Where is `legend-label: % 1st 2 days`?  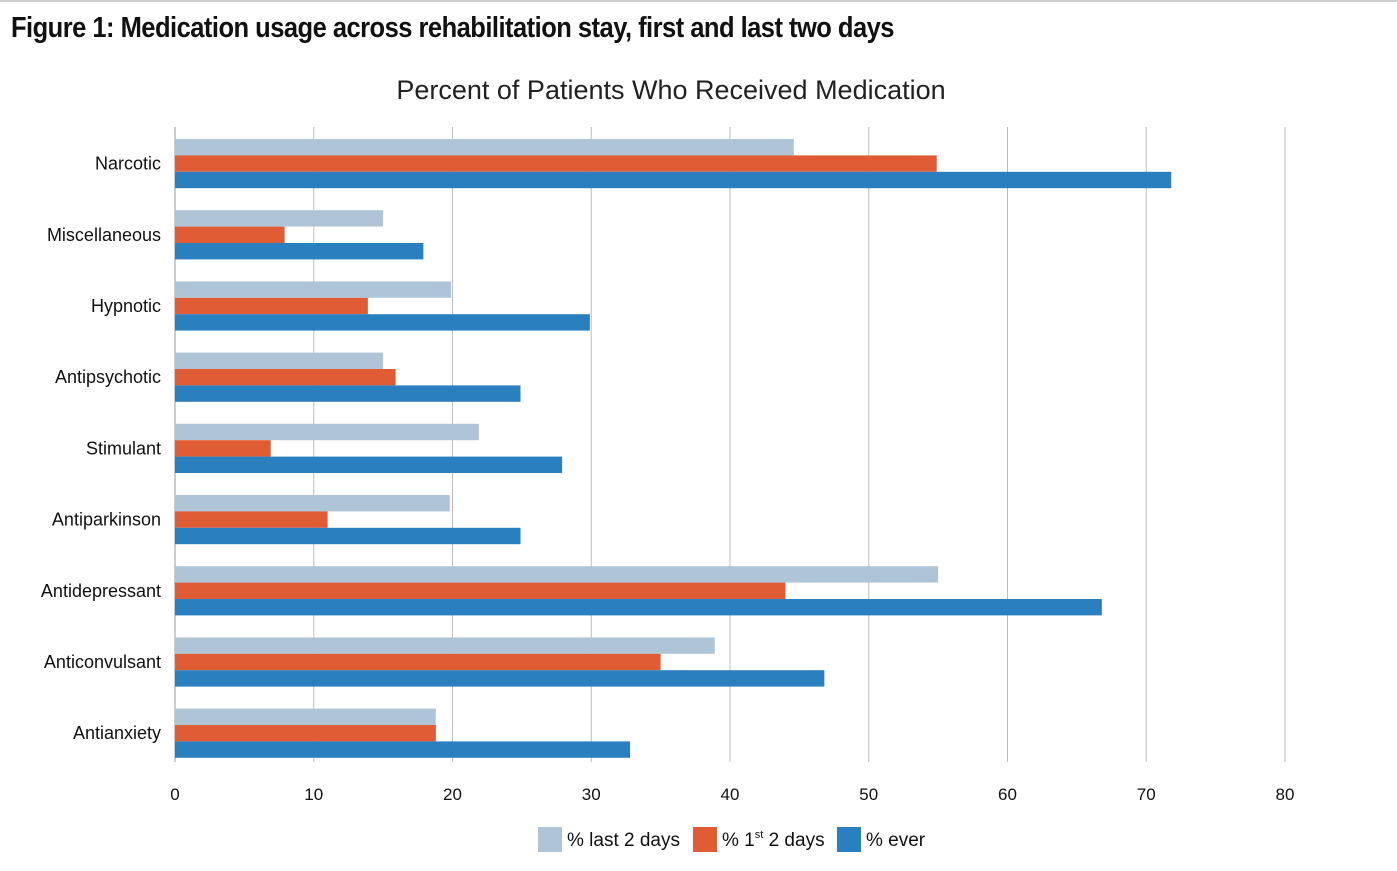 legend-label: % 1st 2 days is located at coordinates (773, 840).